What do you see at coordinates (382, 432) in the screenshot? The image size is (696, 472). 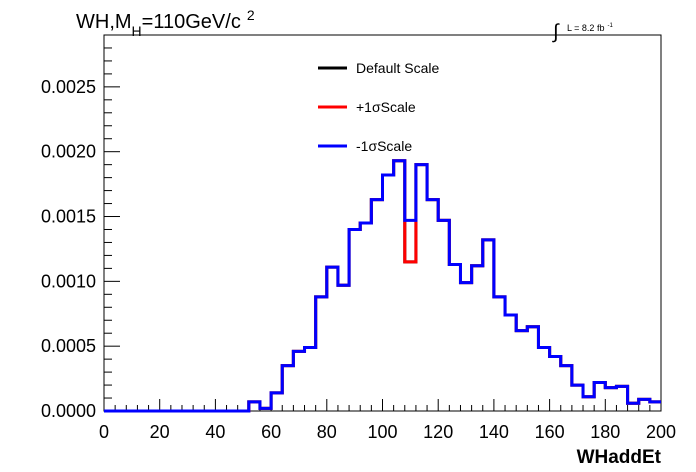 I see `x-tick-label: 100` at bounding box center [382, 432].